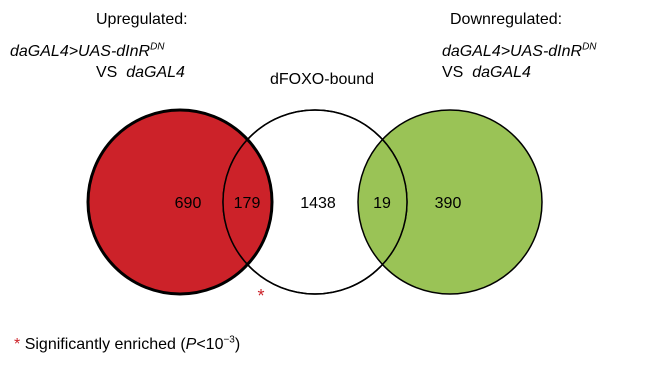 The width and height of the screenshot is (645, 366). What do you see at coordinates (247, 203) in the screenshot?
I see `count-up-dfoxo-overlap: 179` at bounding box center [247, 203].